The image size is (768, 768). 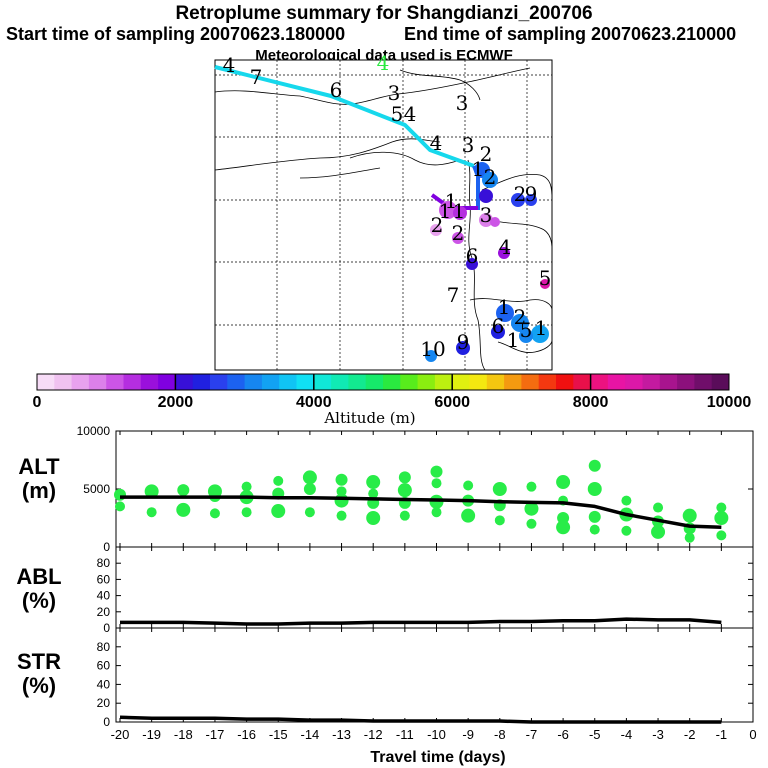 What do you see at coordinates (106, 547) in the screenshot?
I see `y-tick-label: 0` at bounding box center [106, 547].